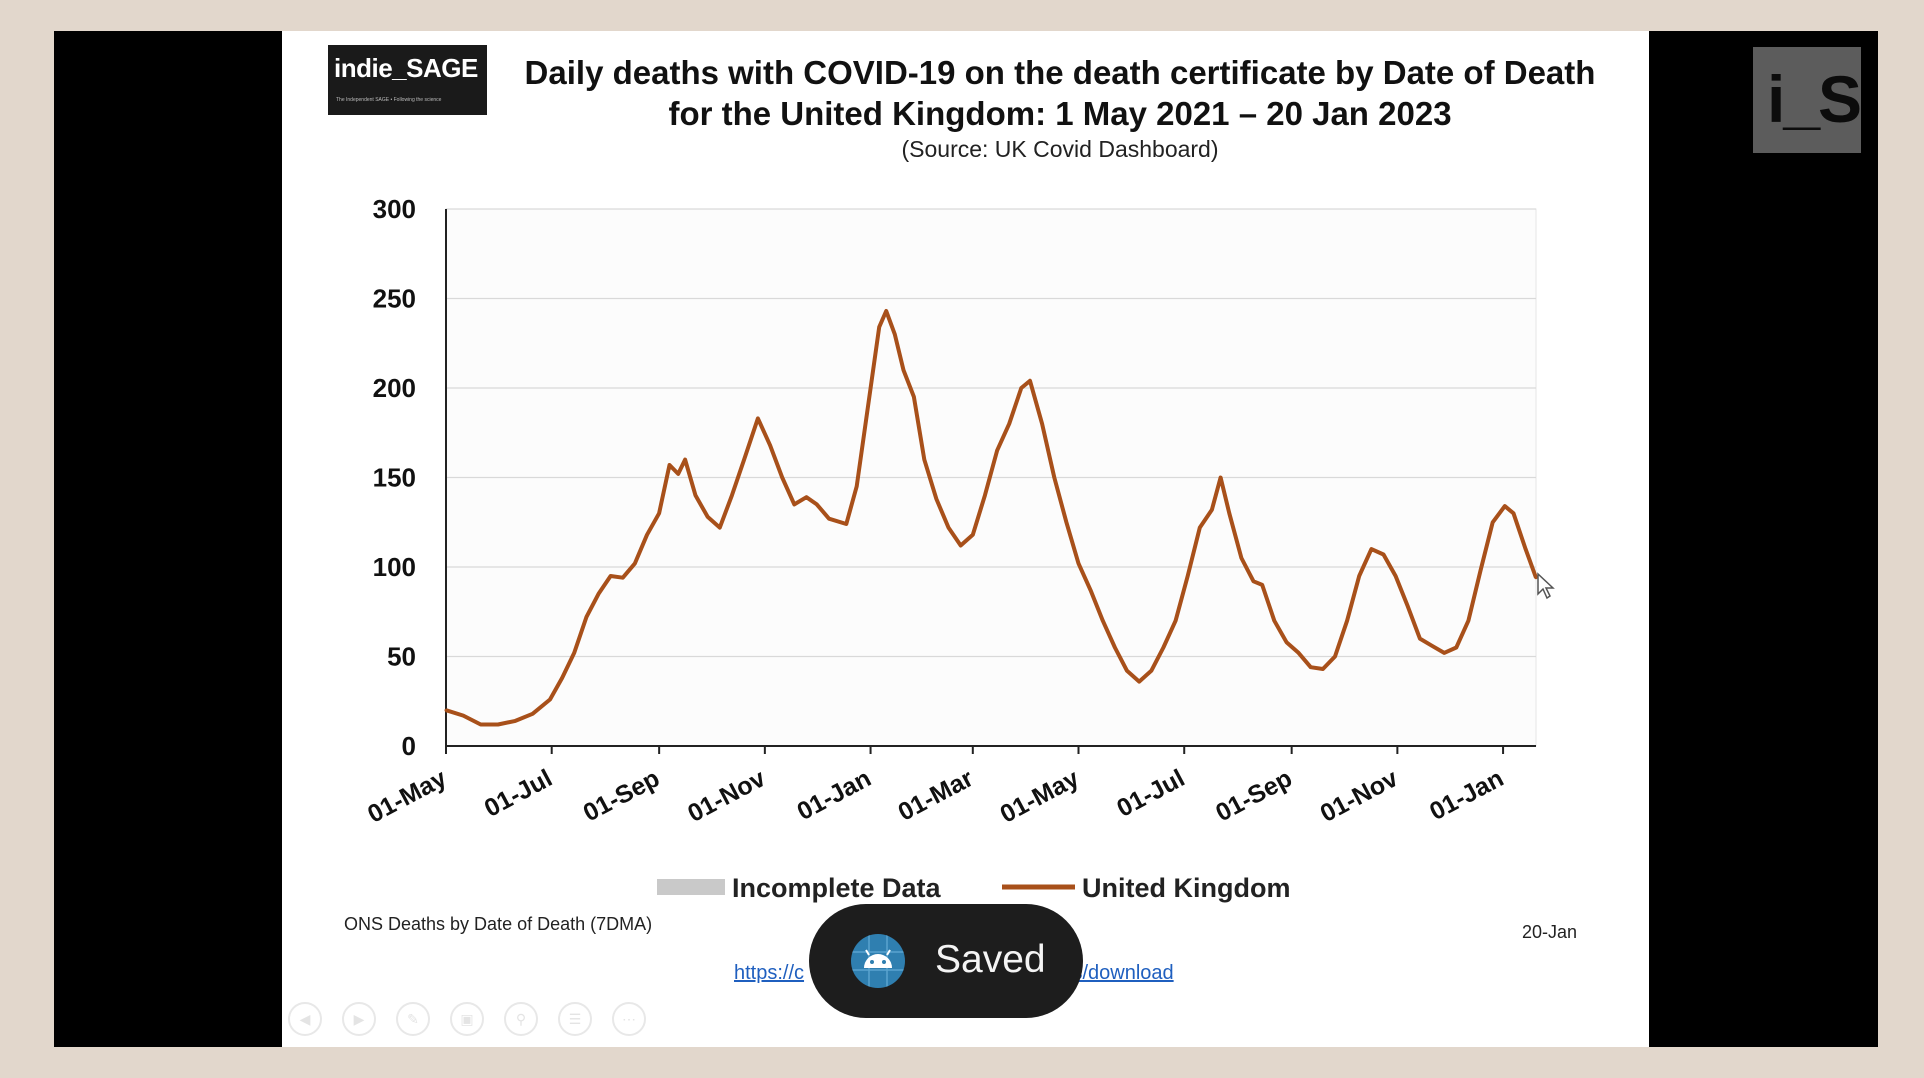  What do you see at coordinates (1814, 99) in the screenshot?
I see `corner-logo-text: i_S` at bounding box center [1814, 99].